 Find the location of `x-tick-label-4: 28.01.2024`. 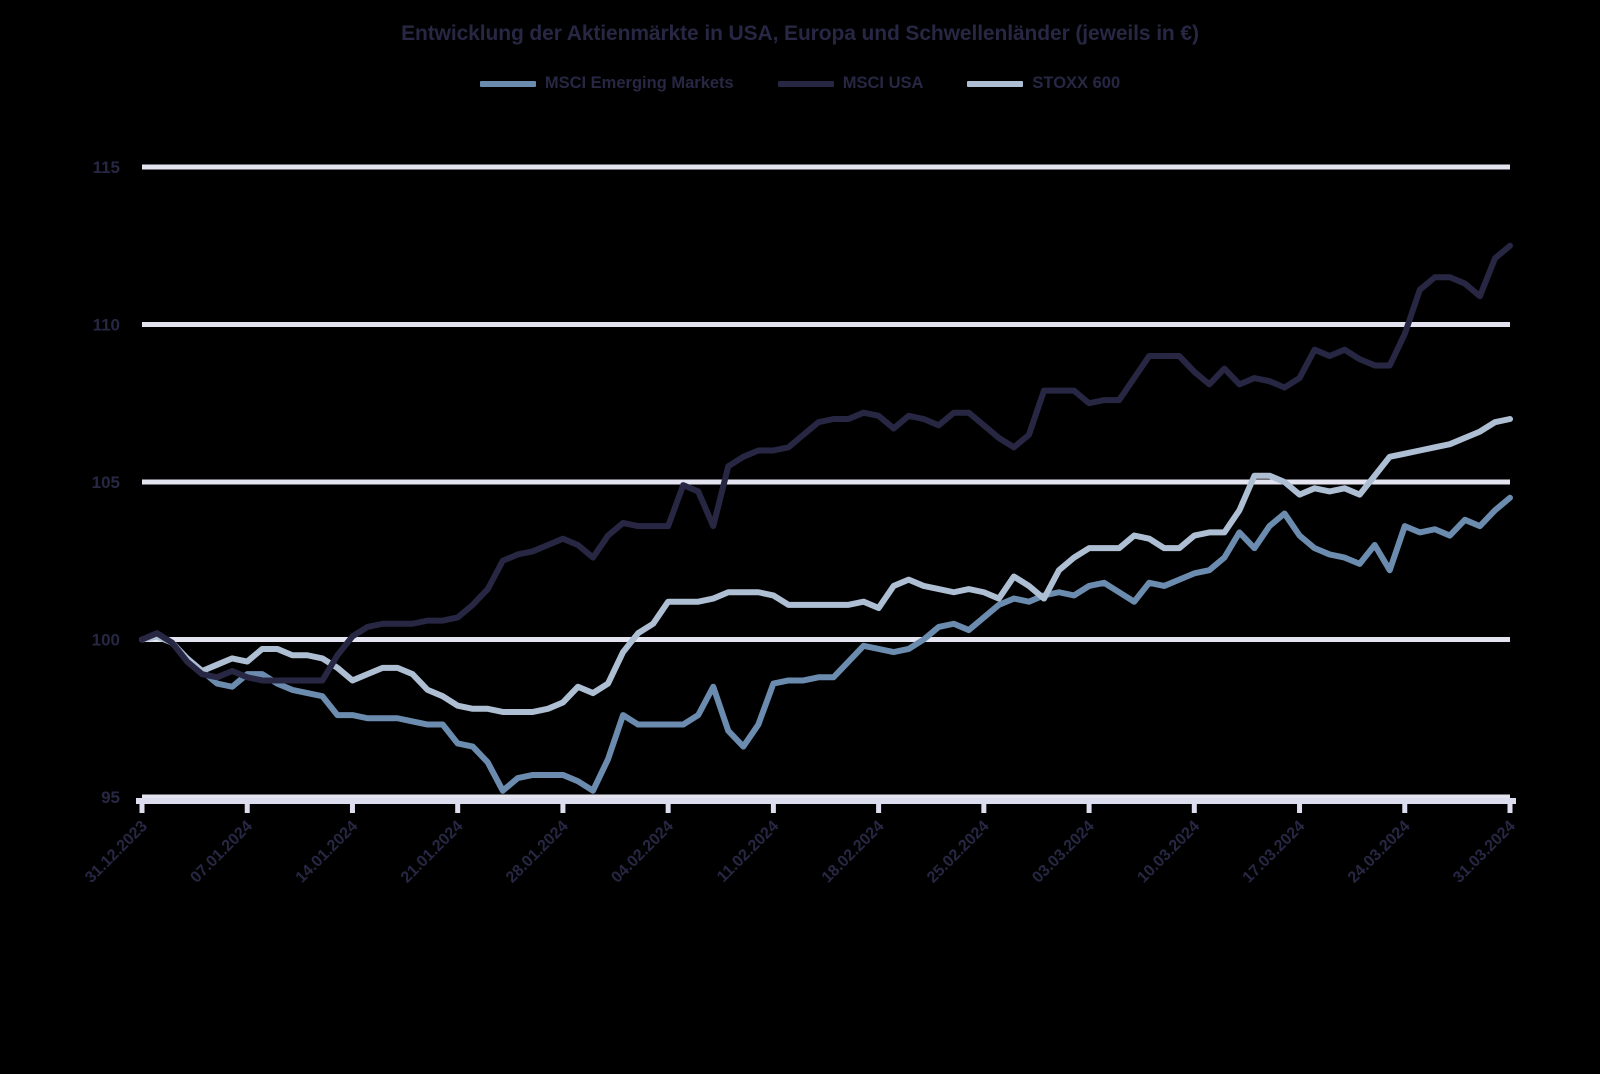

x-tick-label-4: 28.01.2024 is located at coordinates (537, 852).